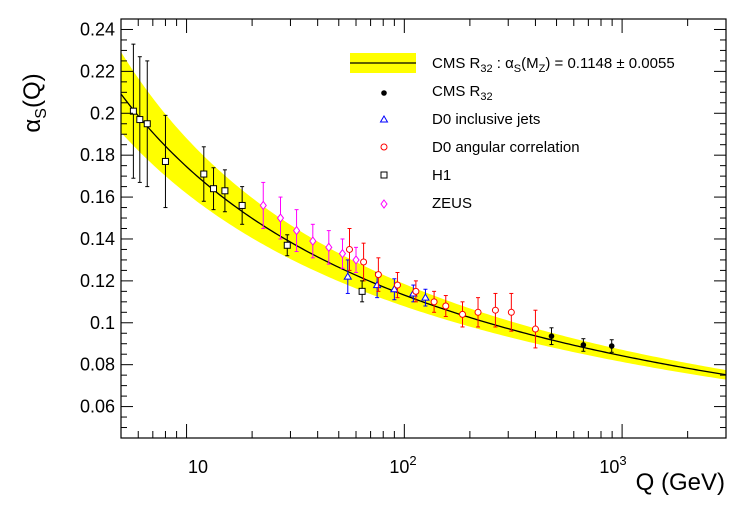 The height and width of the screenshot is (505, 747). Describe the element at coordinates (97, 407) in the screenshot. I see `y-tick-label: 0.06` at that location.